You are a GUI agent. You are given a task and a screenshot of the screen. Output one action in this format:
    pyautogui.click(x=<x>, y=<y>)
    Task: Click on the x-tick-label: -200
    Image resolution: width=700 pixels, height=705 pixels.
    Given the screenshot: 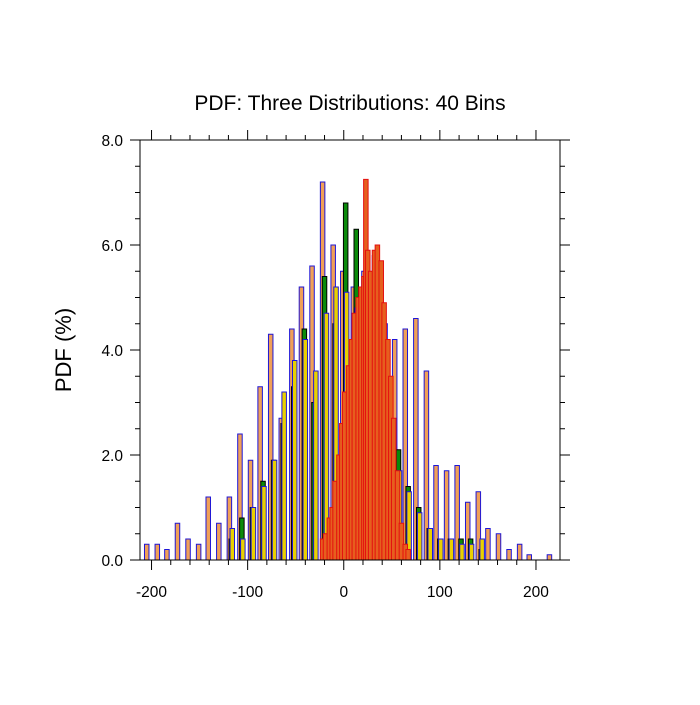 What is the action you would take?
    pyautogui.click(x=151, y=592)
    